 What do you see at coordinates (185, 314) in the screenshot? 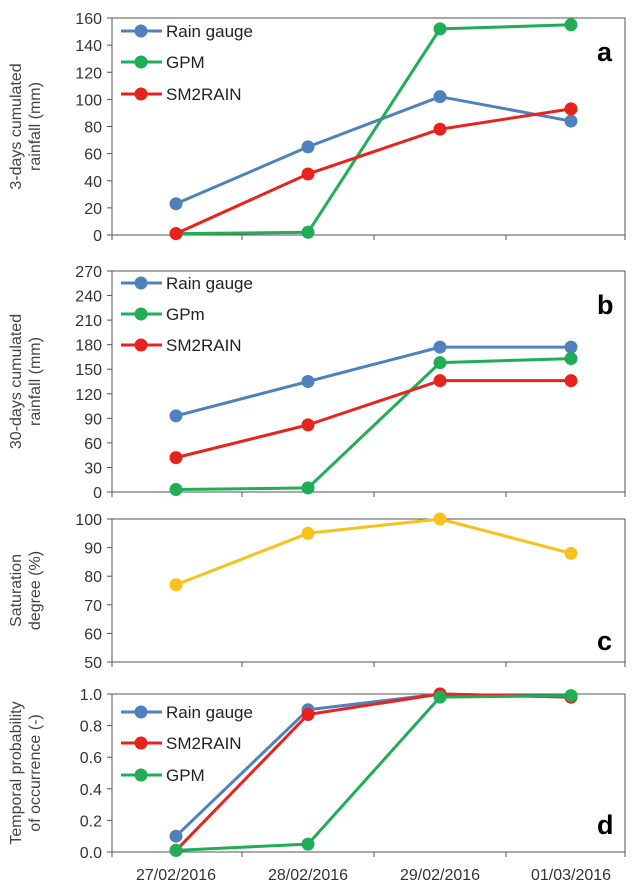
I see `legend-label: GPm` at bounding box center [185, 314].